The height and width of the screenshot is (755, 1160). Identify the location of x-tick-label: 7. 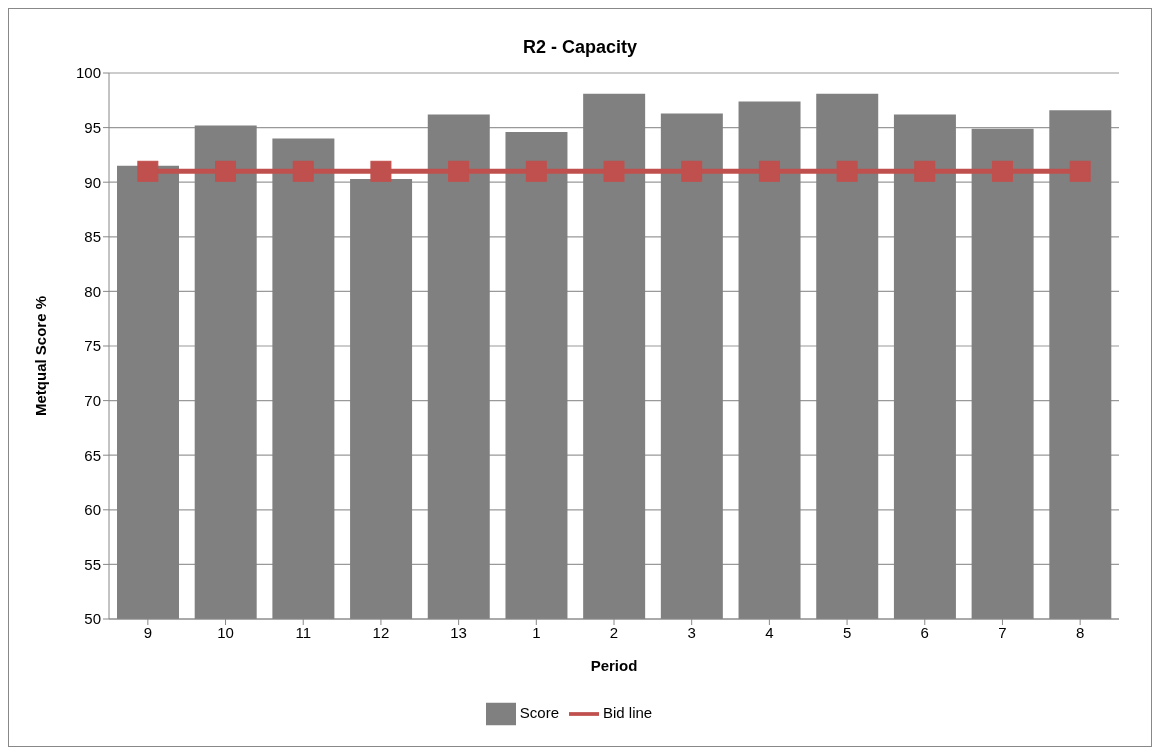
(1002, 632).